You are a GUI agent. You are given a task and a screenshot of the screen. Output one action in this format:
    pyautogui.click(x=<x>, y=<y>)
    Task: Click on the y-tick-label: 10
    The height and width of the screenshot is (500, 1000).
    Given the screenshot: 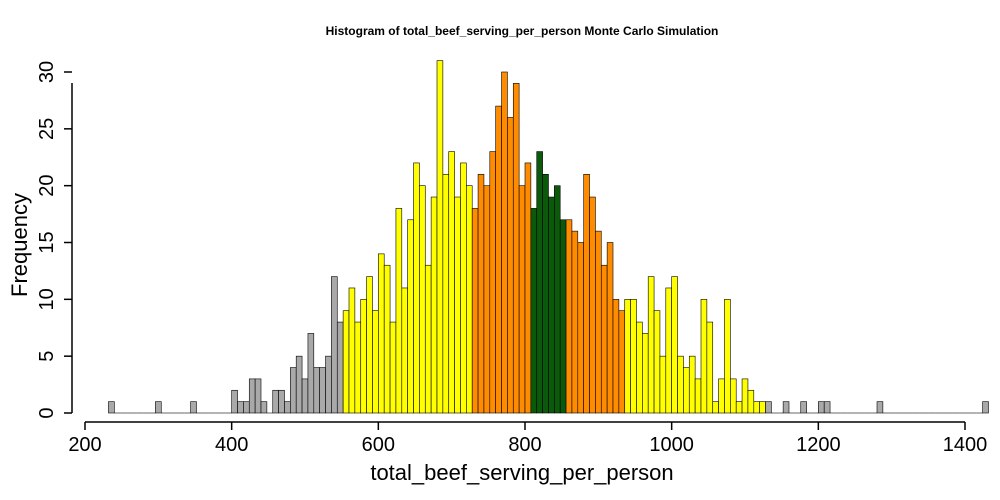 What is the action you would take?
    pyautogui.click(x=47, y=299)
    